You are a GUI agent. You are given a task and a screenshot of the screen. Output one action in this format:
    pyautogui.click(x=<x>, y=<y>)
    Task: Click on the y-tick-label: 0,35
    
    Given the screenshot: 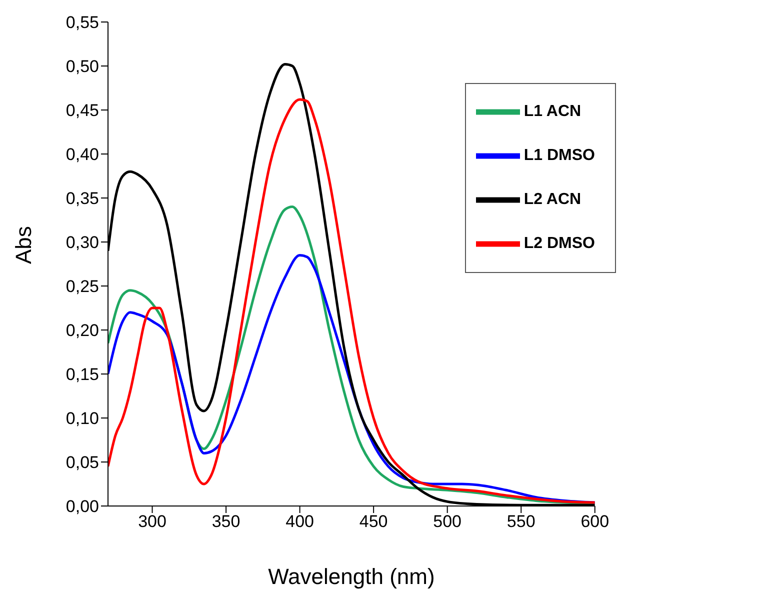 What is the action you would take?
    pyautogui.click(x=82, y=198)
    